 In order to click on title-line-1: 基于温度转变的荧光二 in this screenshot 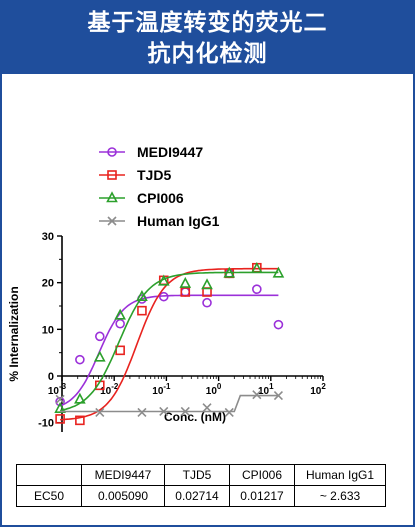, I will do `click(207, 22)`.